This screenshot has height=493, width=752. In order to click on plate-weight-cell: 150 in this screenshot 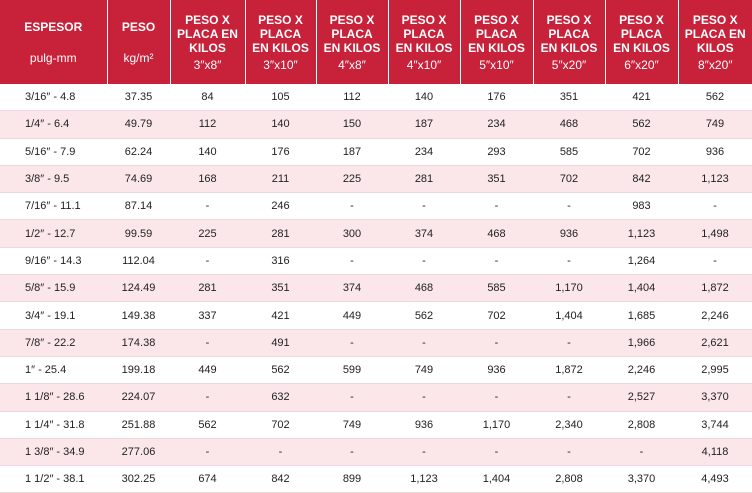, I will do `click(352, 124)`.